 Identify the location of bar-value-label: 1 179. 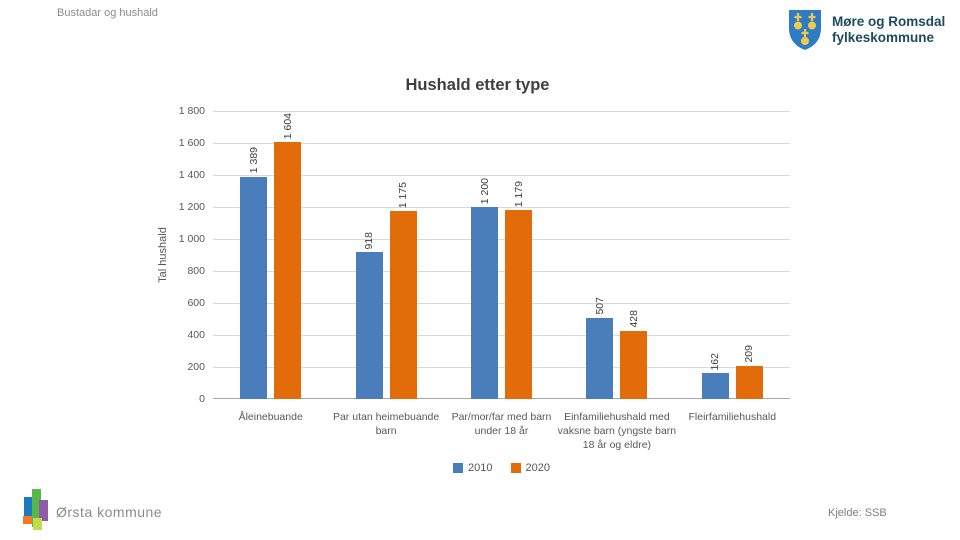
(518, 194).